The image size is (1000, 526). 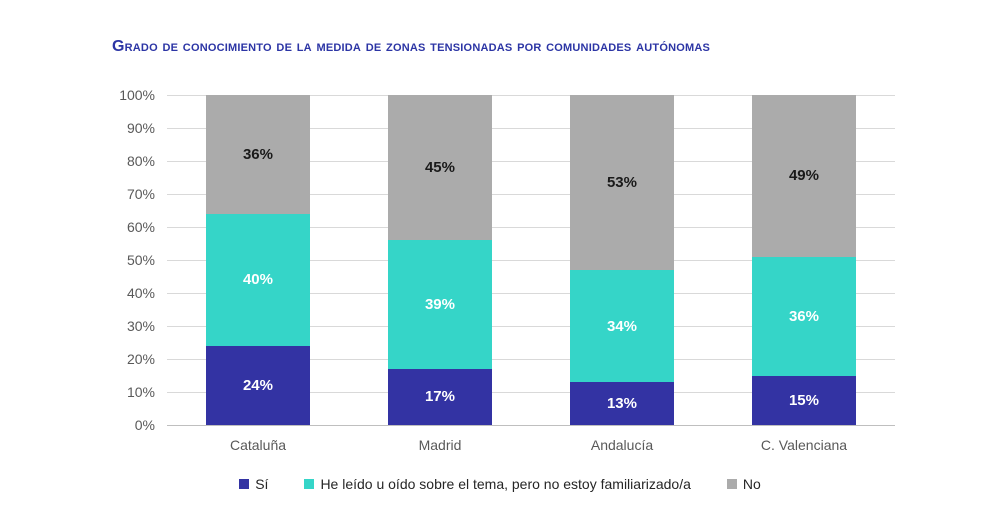 What do you see at coordinates (140, 293) in the screenshot?
I see `y-tick-label: 40%` at bounding box center [140, 293].